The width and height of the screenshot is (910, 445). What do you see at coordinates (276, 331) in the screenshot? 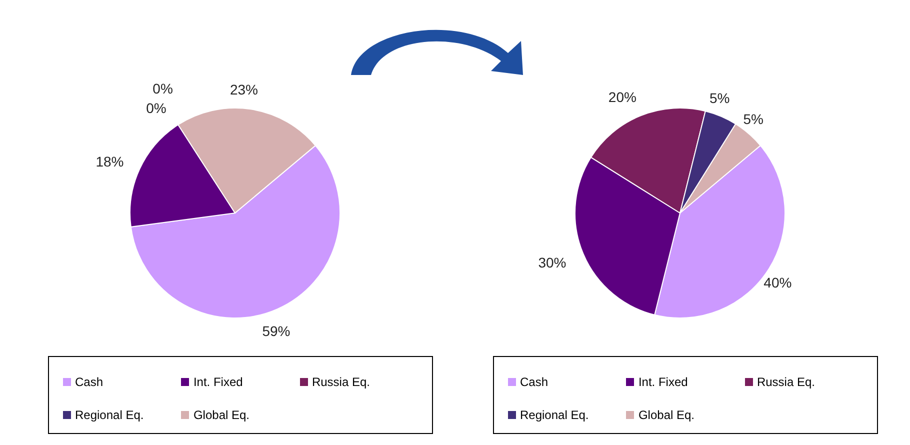
I see `data-label: 59%` at bounding box center [276, 331].